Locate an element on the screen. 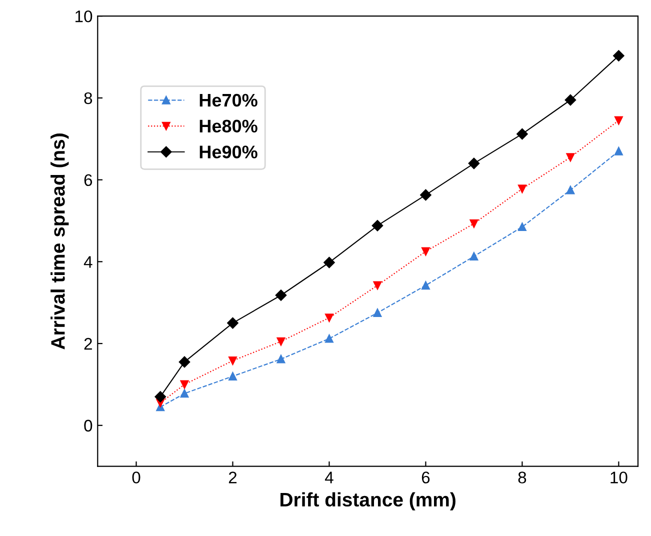 Image resolution: width=651 pixels, height=536 pixels. legend-label: He90% is located at coordinates (229, 152).